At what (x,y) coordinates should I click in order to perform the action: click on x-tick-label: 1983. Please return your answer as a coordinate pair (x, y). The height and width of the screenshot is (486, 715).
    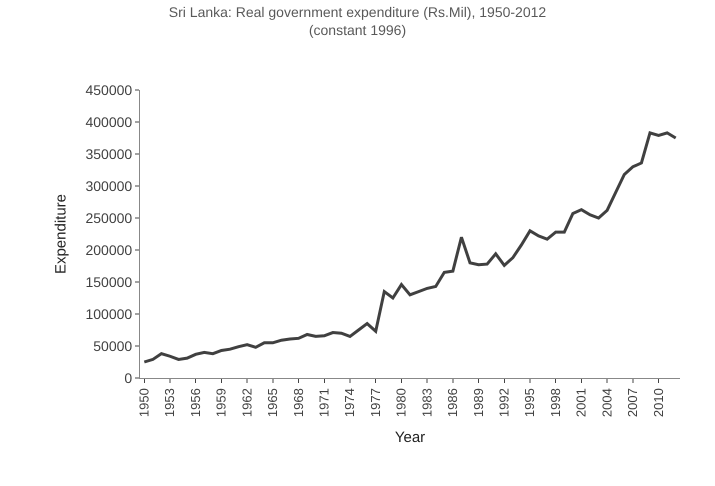
    Looking at the image, I should click on (426, 403).